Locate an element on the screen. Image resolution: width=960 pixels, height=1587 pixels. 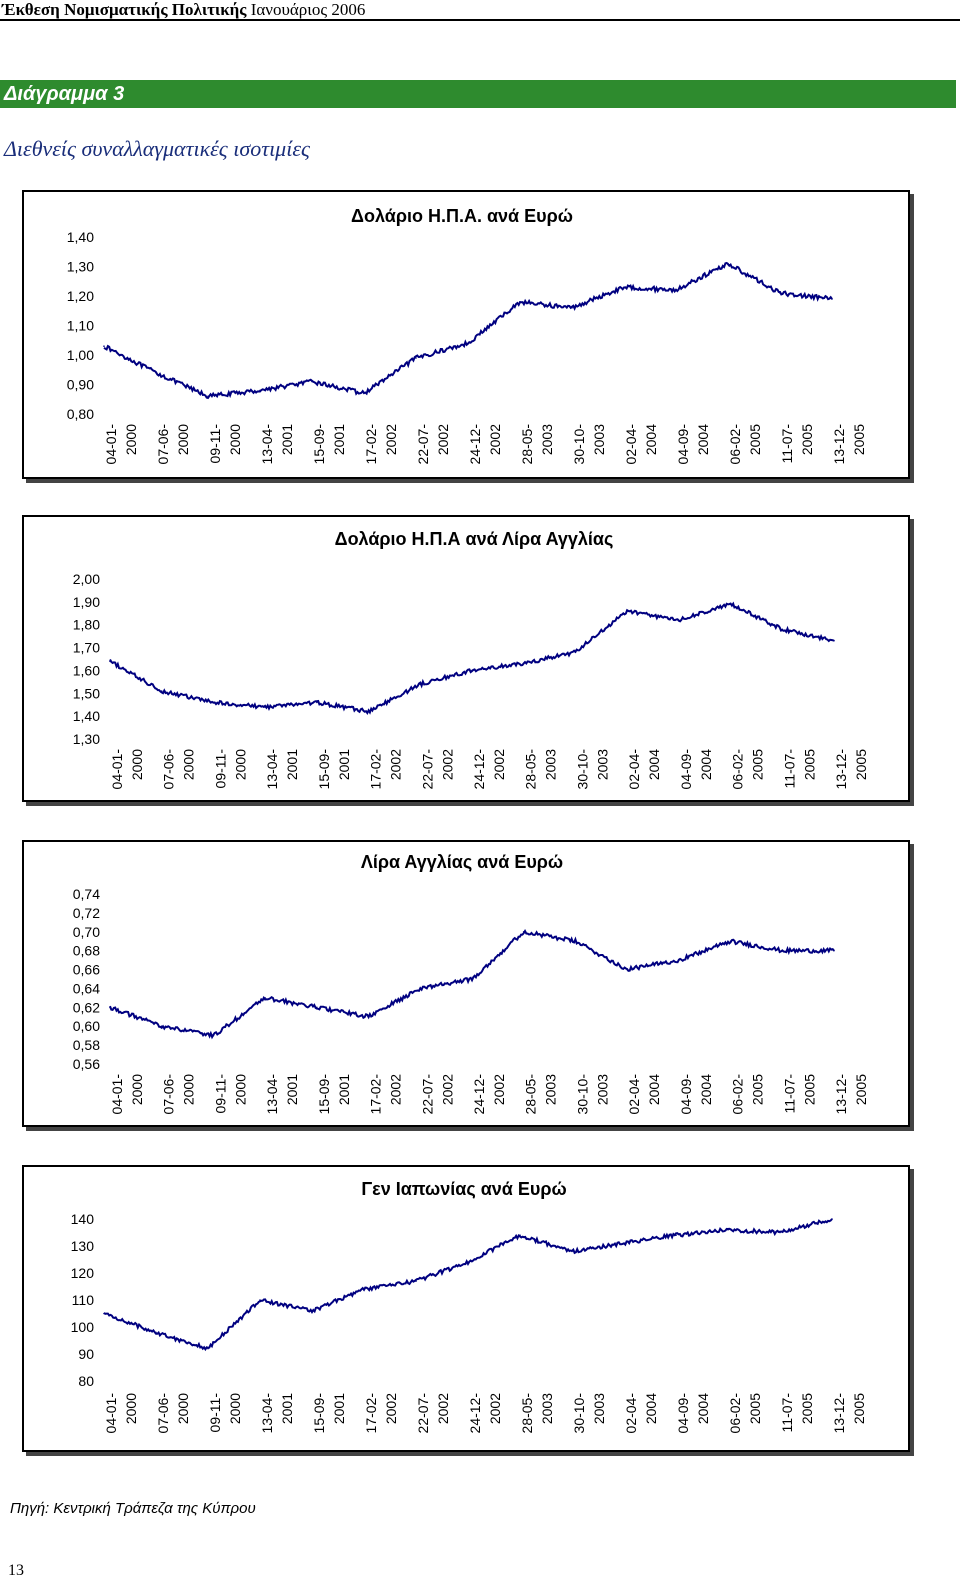
svg-text: 09-11- is located at coordinates (215, 444).